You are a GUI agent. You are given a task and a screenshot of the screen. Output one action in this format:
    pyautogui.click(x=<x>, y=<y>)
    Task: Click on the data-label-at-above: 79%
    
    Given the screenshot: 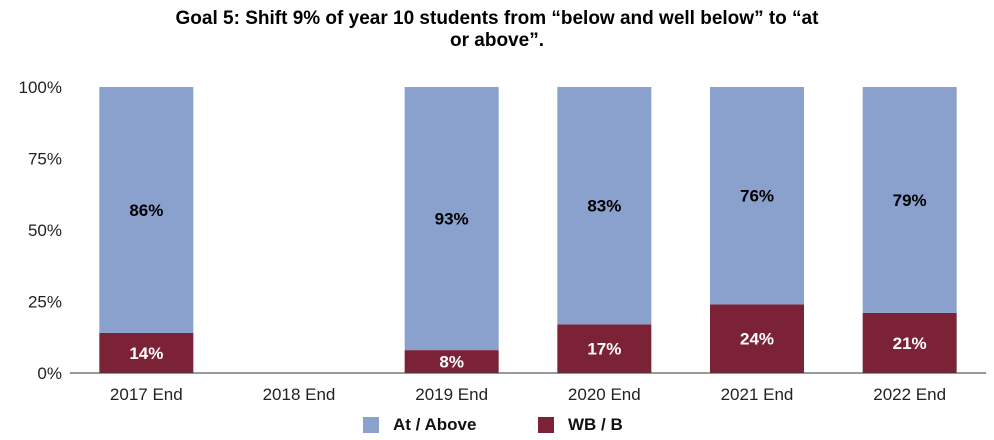 What is the action you would take?
    pyautogui.click(x=910, y=200)
    